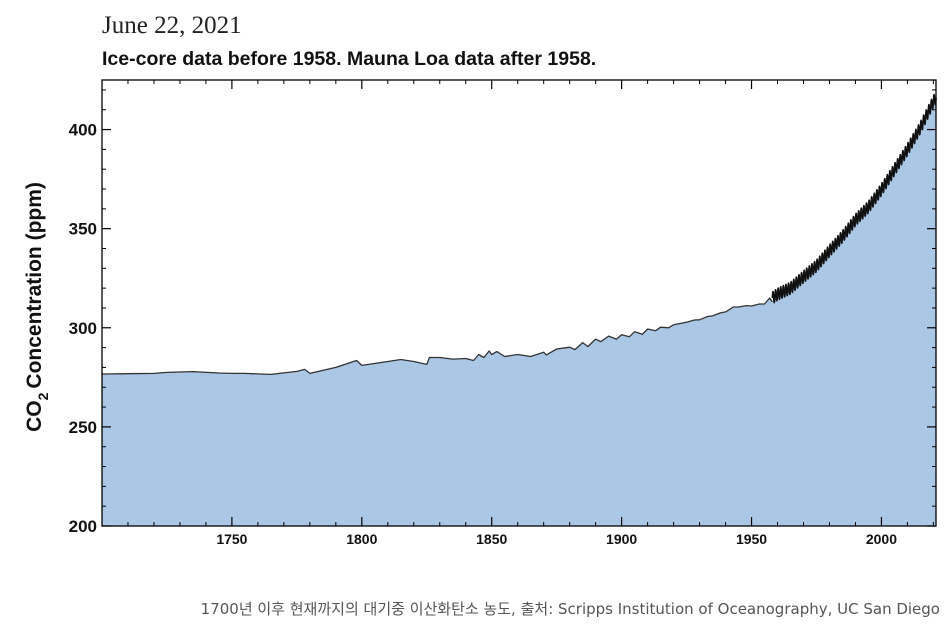  Describe the element at coordinates (881, 539) in the screenshot. I see `x-tick-label-2000: 2000` at that location.